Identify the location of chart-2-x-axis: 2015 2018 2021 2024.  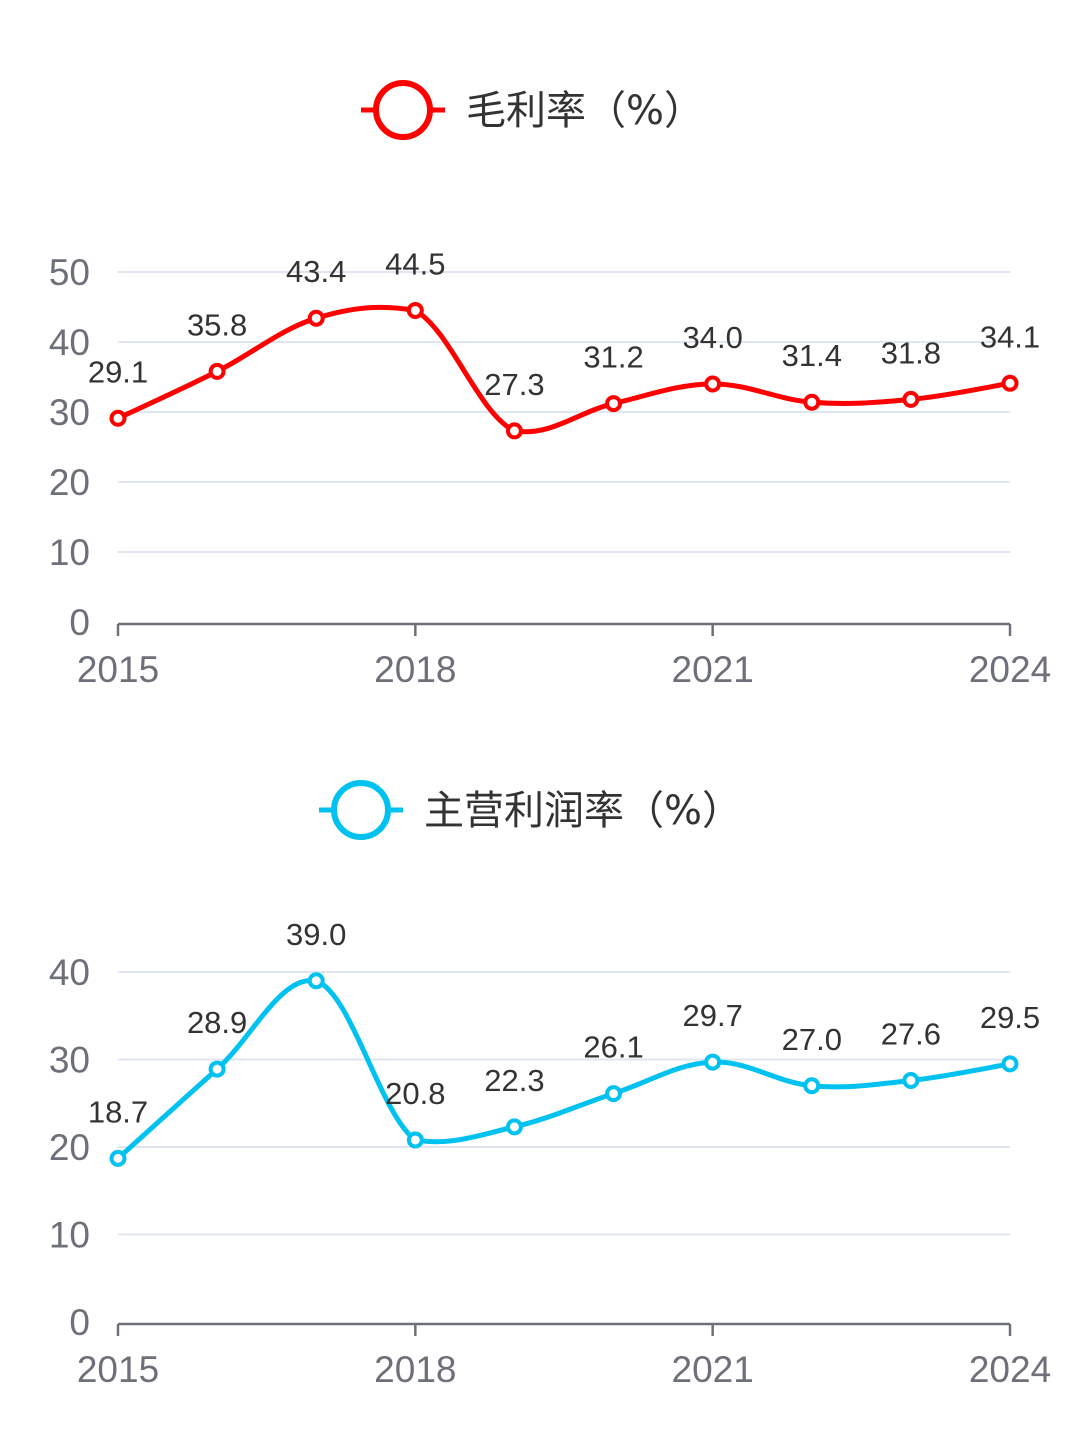
(564, 1356).